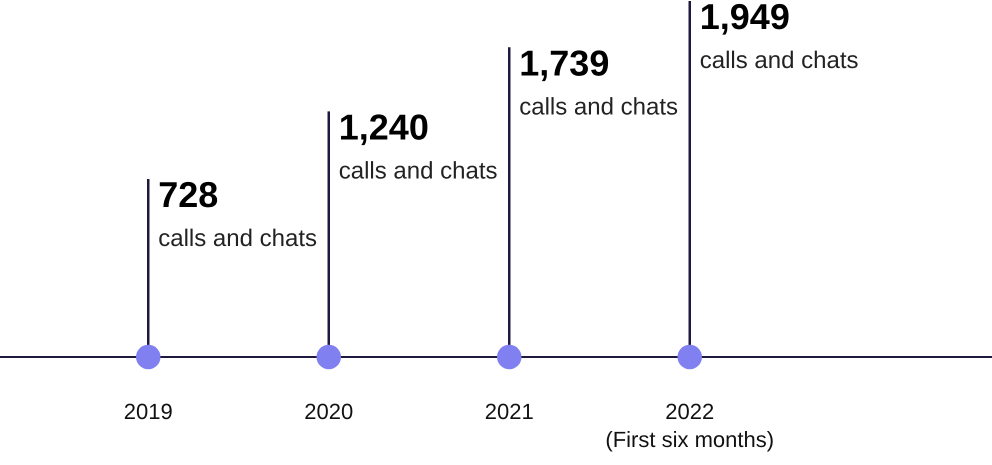 Image resolution: width=992 pixels, height=465 pixels. Describe the element at coordinates (148, 411) in the screenshot. I see `x-tick-label: 2019` at that location.